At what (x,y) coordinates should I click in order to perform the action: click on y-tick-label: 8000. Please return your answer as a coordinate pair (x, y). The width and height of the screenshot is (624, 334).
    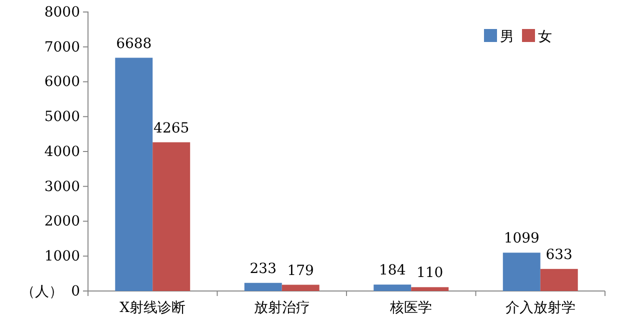
    Looking at the image, I should click on (62, 12).